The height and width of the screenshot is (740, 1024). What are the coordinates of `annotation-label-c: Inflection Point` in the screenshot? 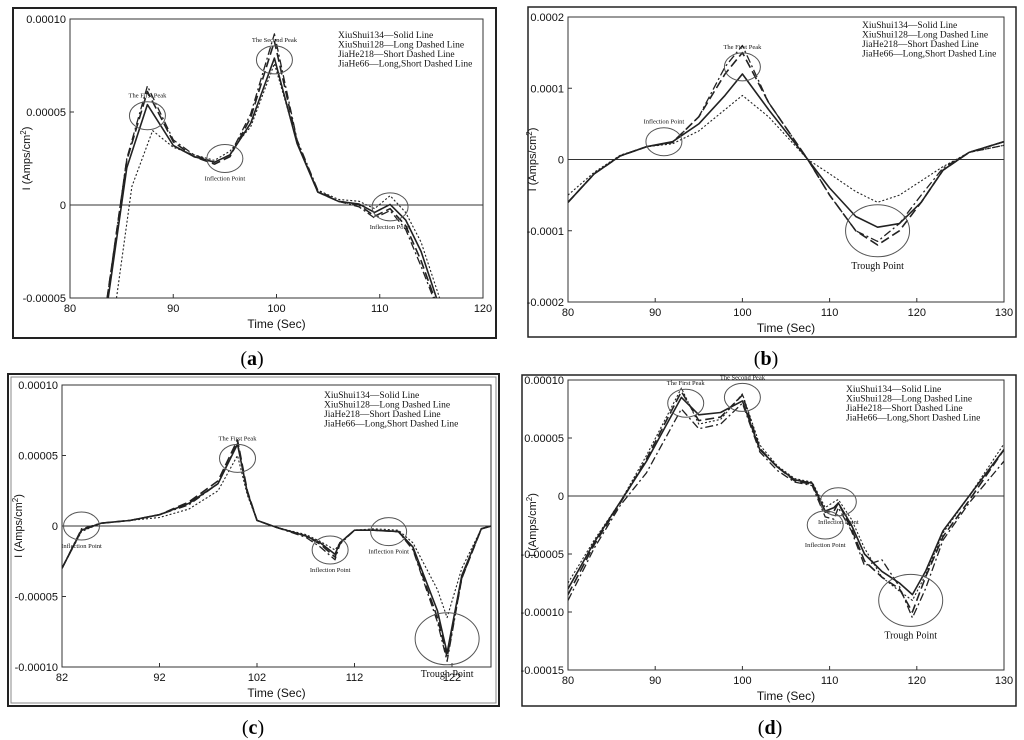 It's located at (388, 552).